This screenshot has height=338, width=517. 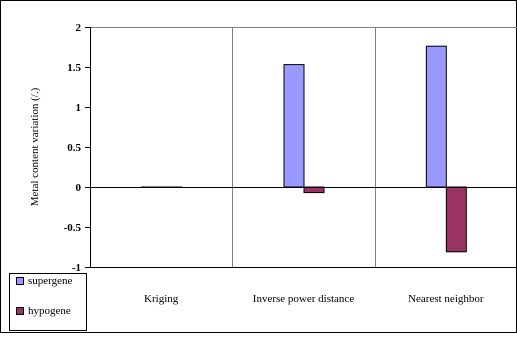 I want to click on x-tick-label: Inverse power distance, so click(x=304, y=299).